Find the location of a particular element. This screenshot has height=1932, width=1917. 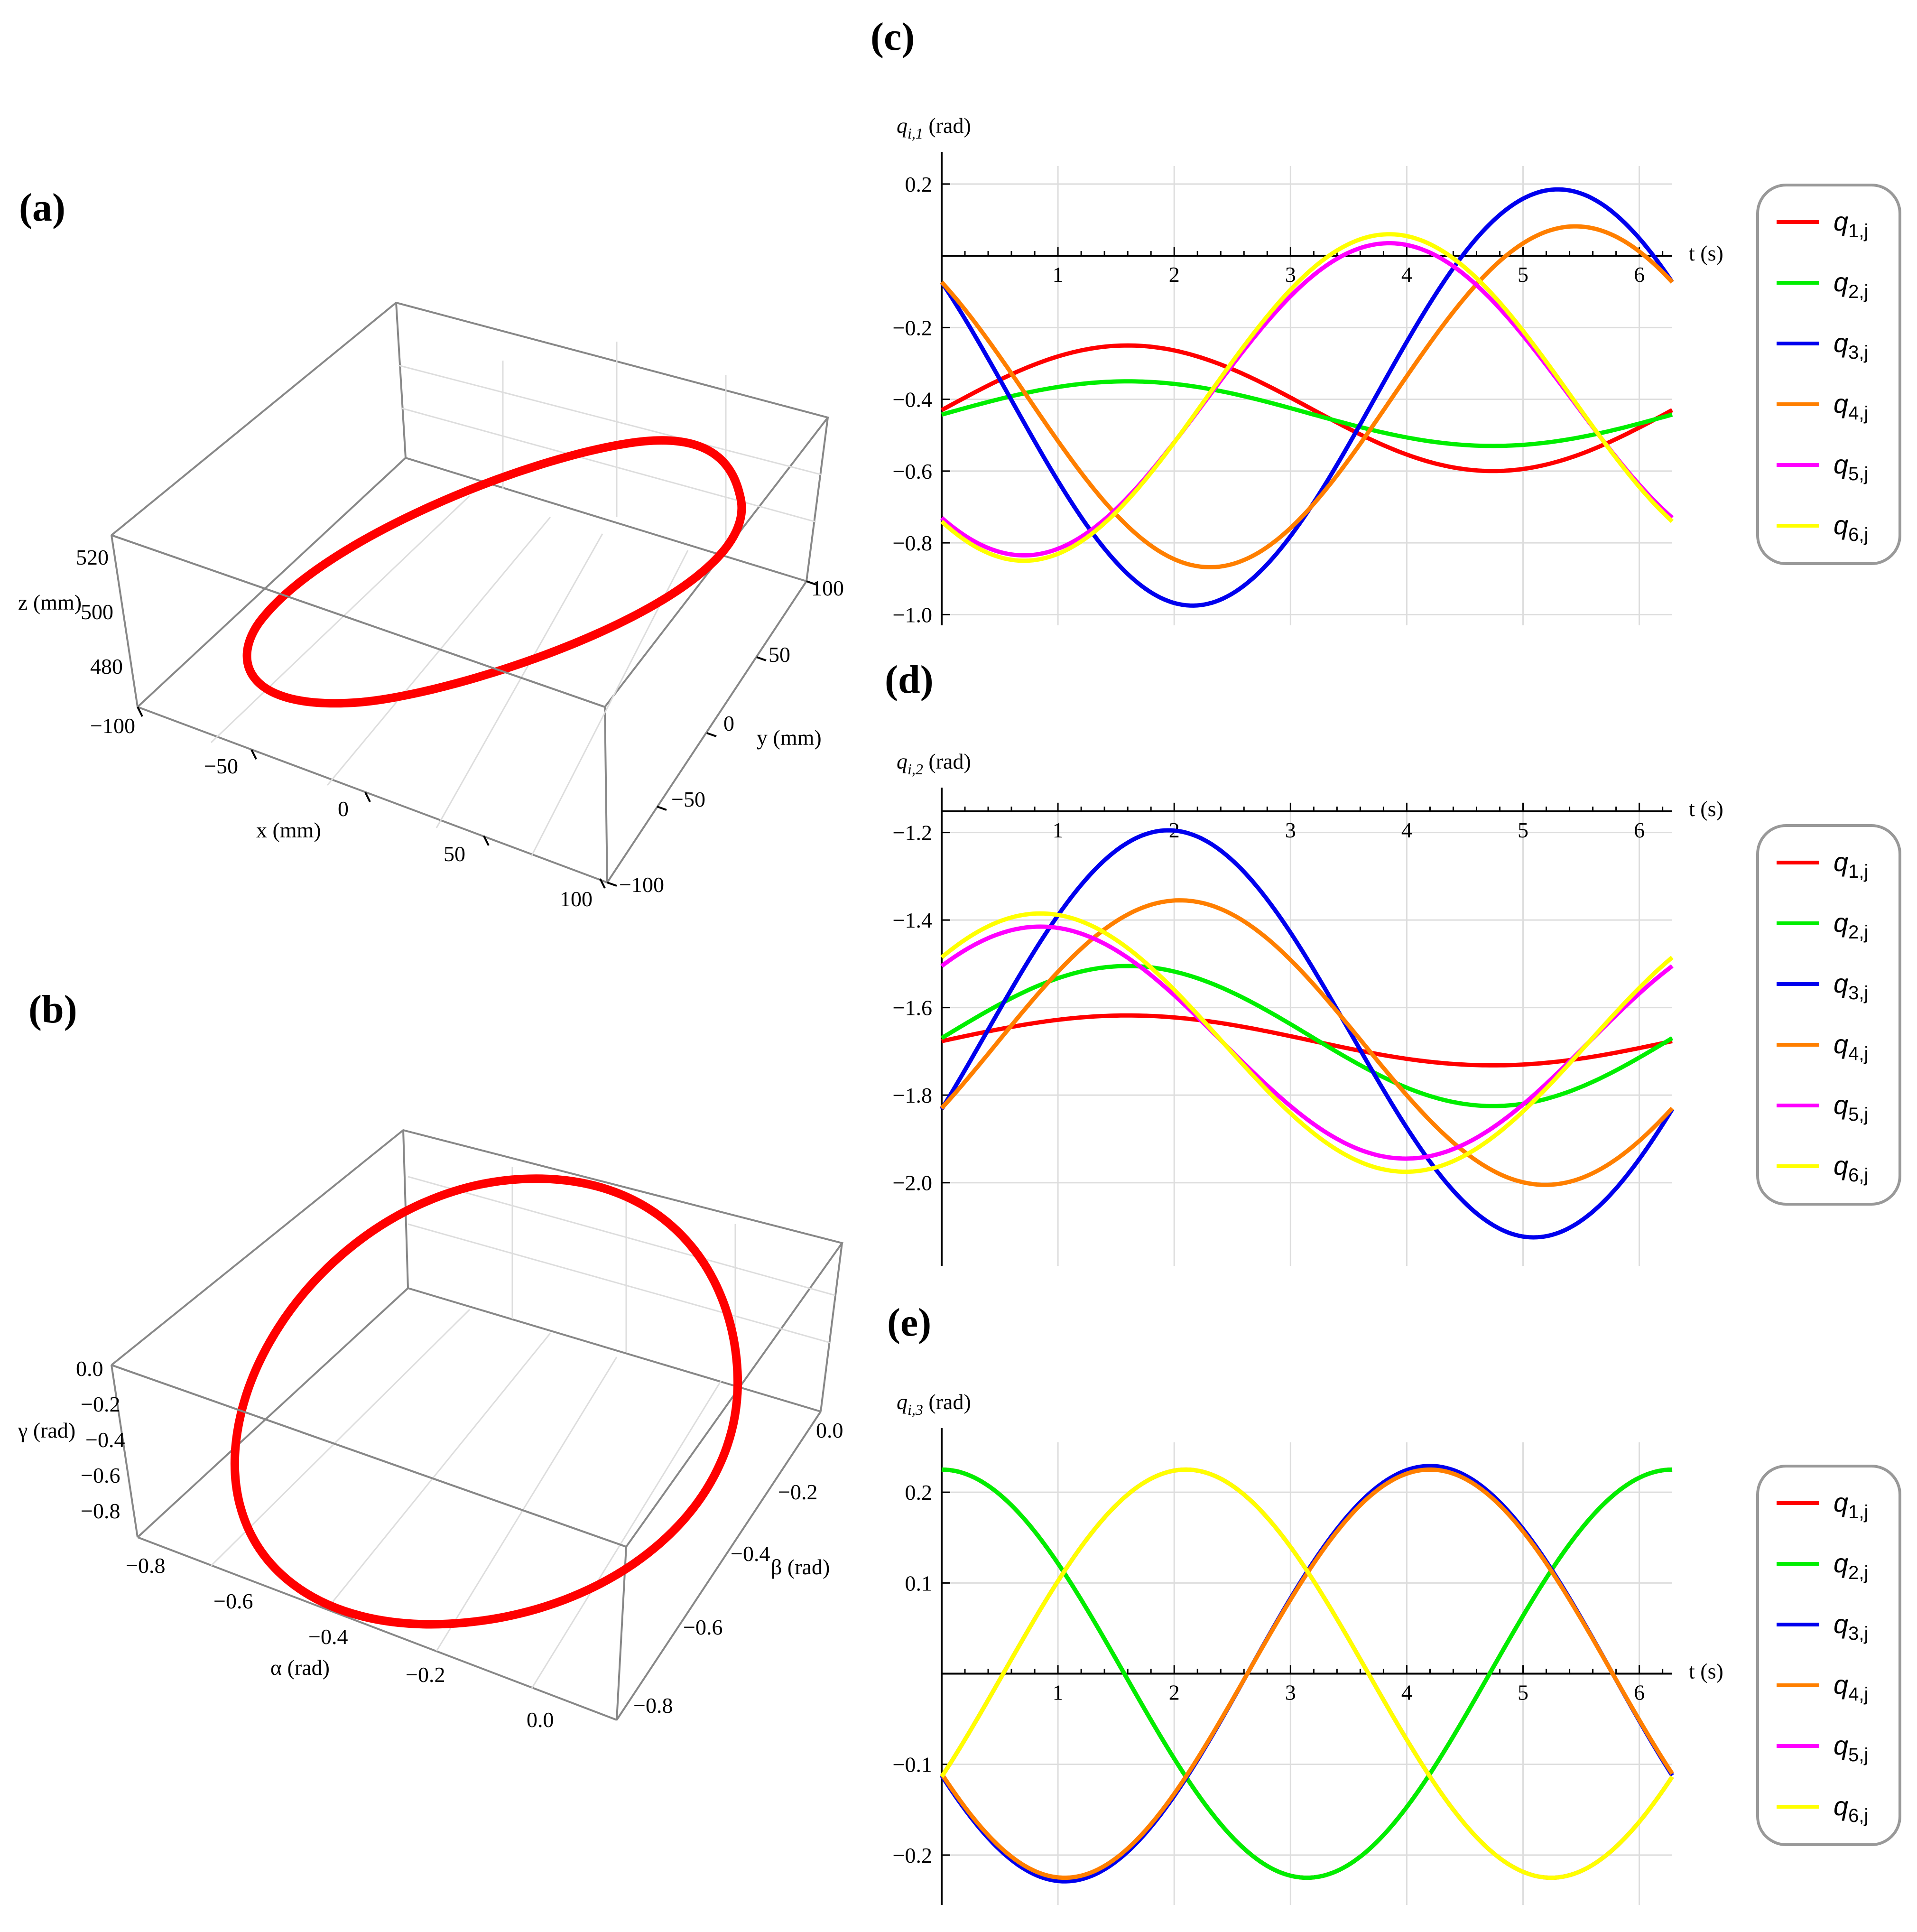

b-y-tick-2: −0.2 is located at coordinates (797, 1492).